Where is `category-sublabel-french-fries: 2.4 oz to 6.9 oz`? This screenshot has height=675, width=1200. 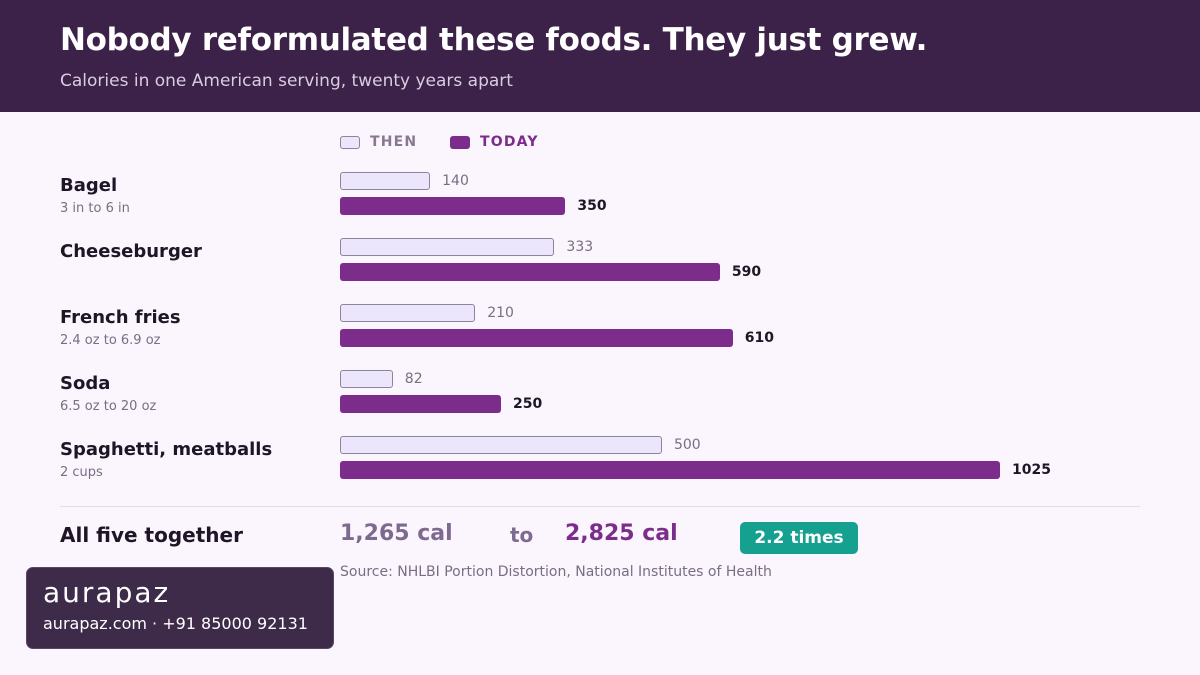
category-sublabel-french-fries: 2.4 oz to 6.9 oz is located at coordinates (110, 340).